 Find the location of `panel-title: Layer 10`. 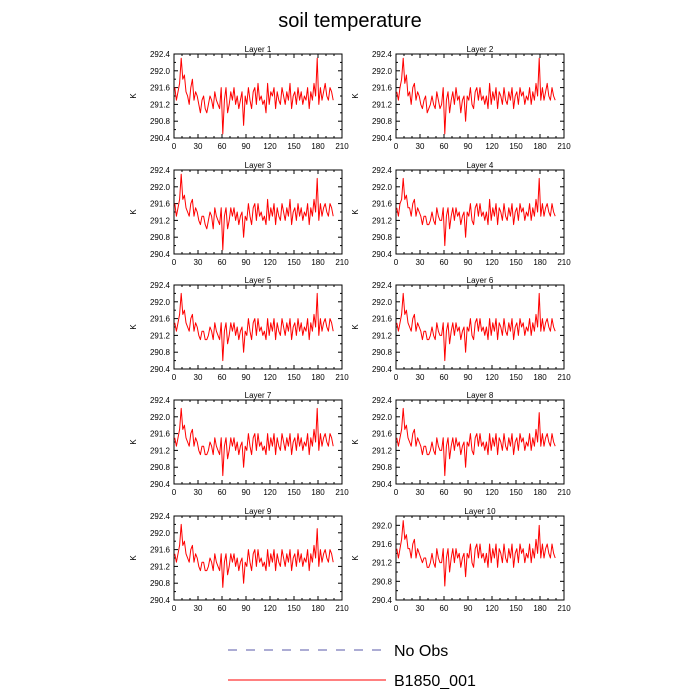

panel-title: Layer 10 is located at coordinates (480, 511).